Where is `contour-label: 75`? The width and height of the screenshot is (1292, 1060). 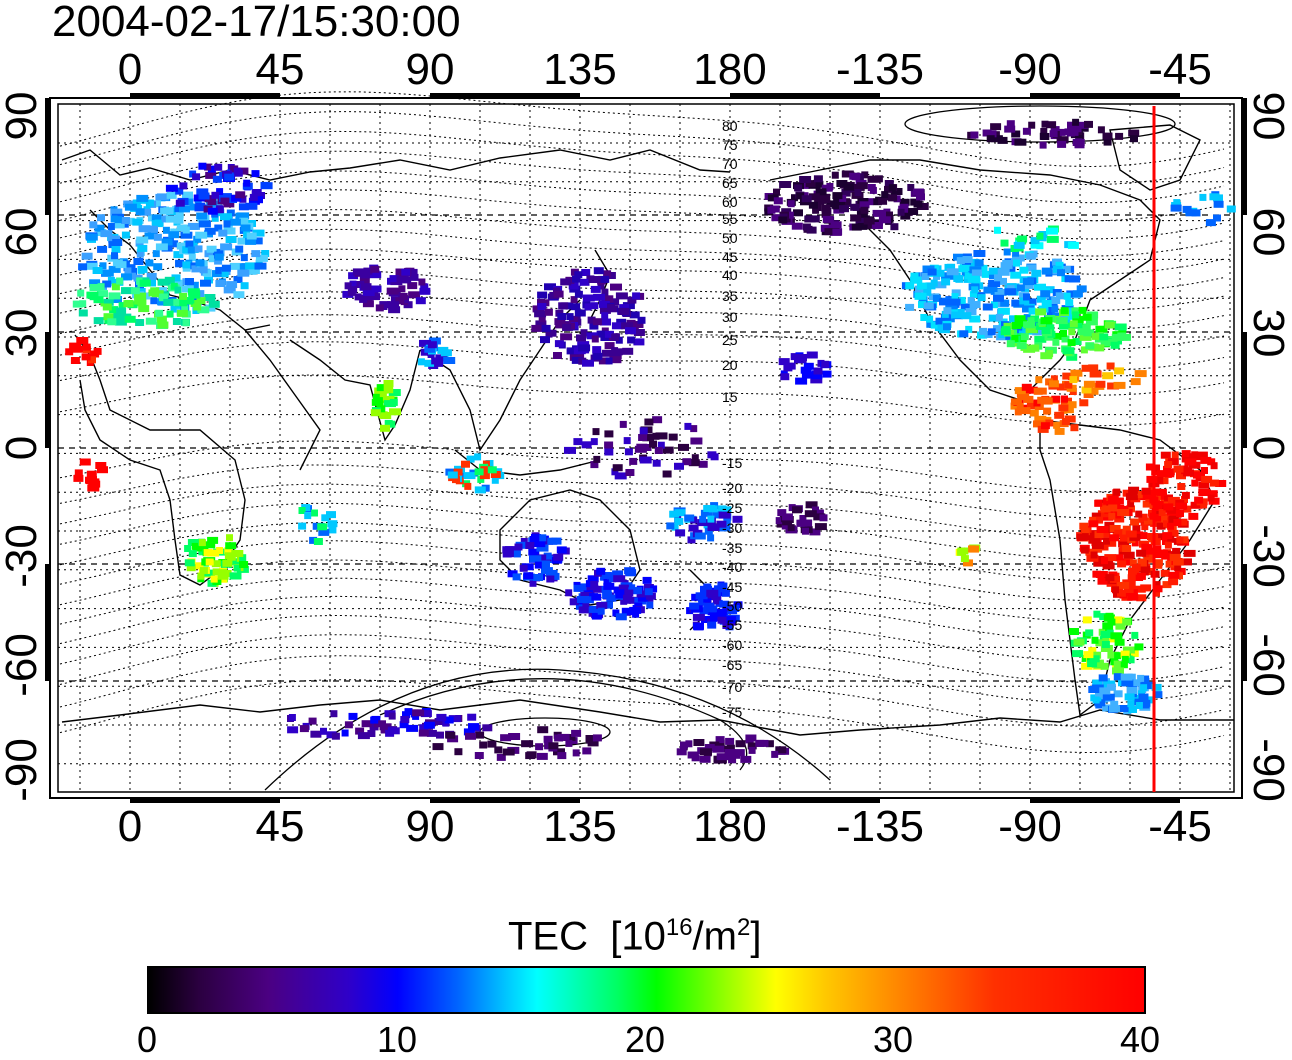 contour-label: 75 is located at coordinates (730, 145).